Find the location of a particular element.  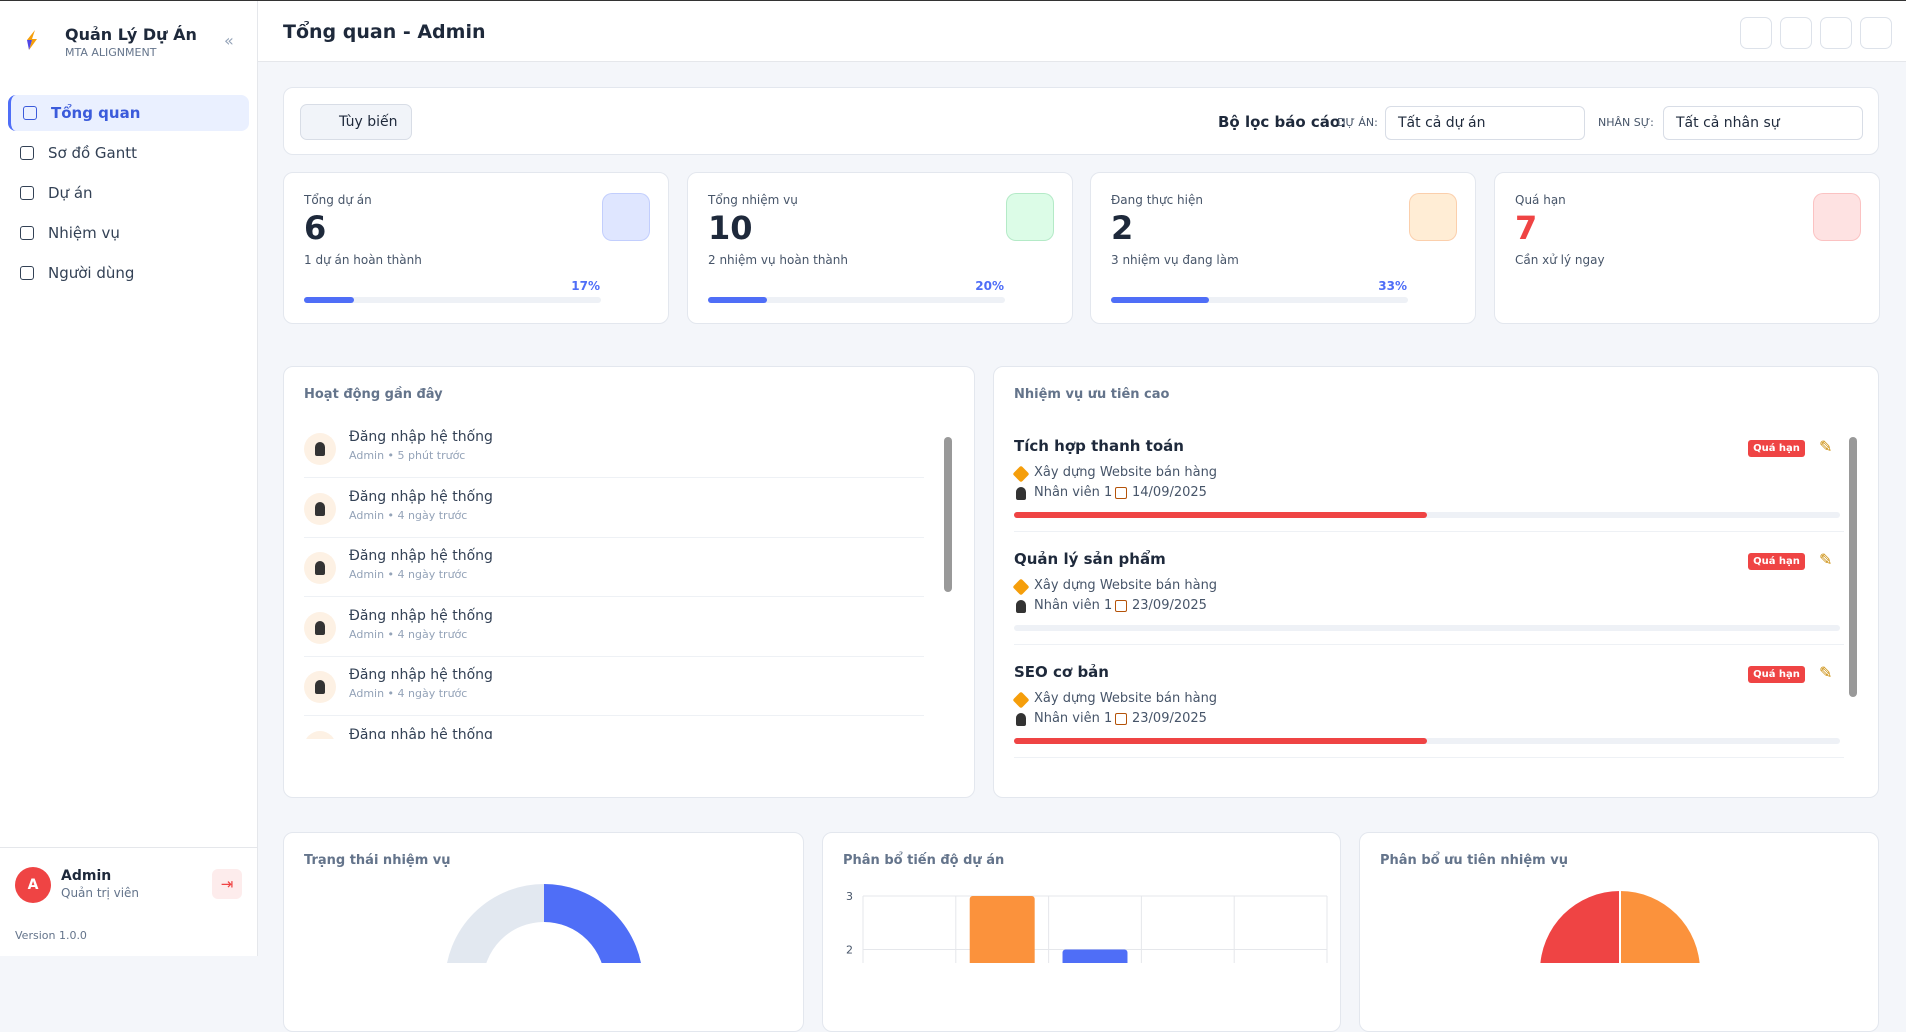

stat-percent: 20% is located at coordinates (989, 286).